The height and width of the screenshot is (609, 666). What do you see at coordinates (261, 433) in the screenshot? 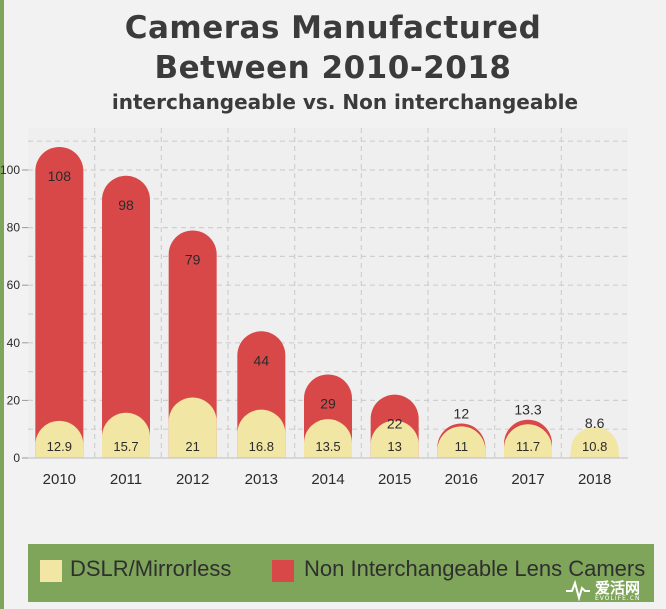
I see `bar-dslr-2013` at bounding box center [261, 433].